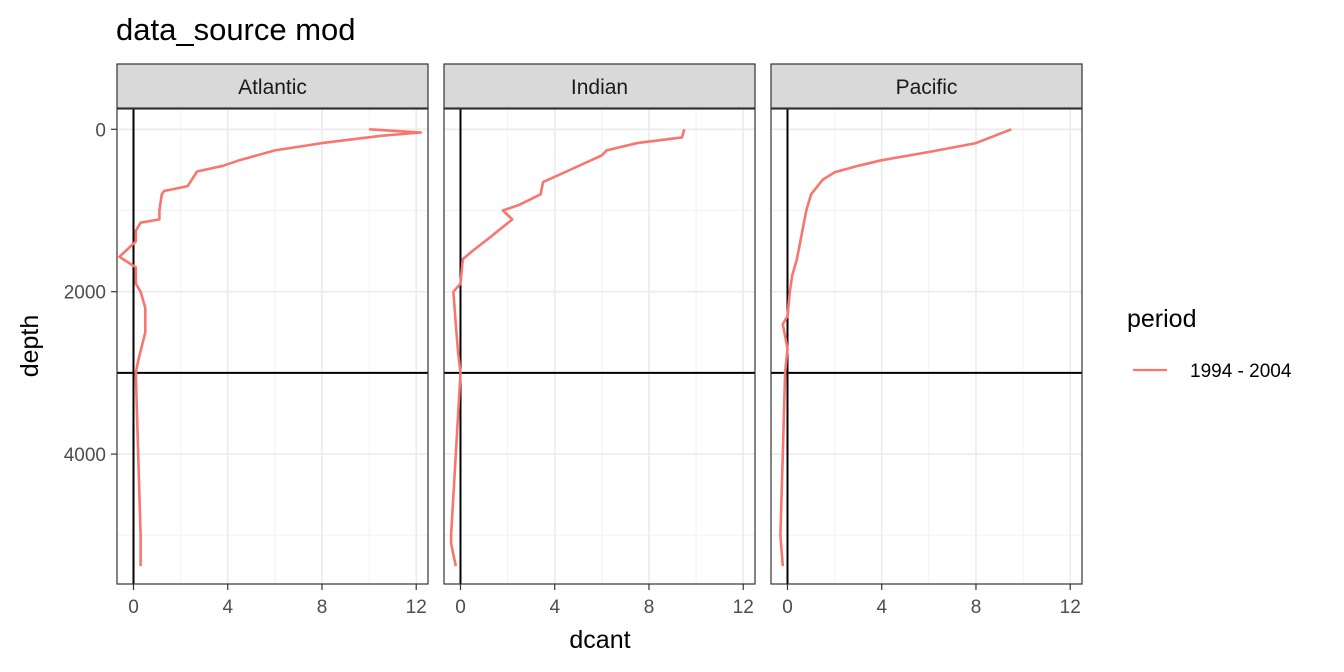 The height and width of the screenshot is (672, 1344). I want to click on y-tick-label: 4000, so click(85, 455).